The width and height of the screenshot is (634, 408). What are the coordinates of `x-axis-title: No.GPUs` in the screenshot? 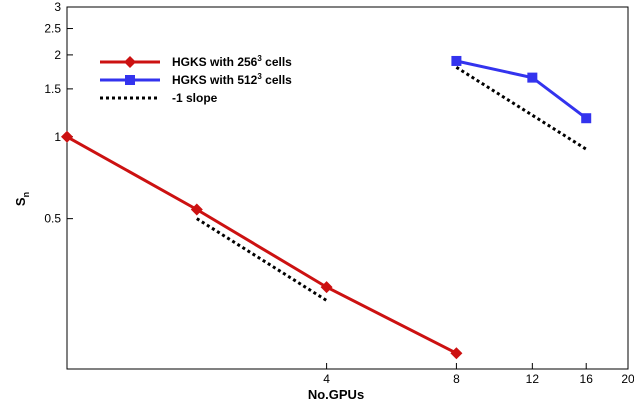 It's located at (336, 394).